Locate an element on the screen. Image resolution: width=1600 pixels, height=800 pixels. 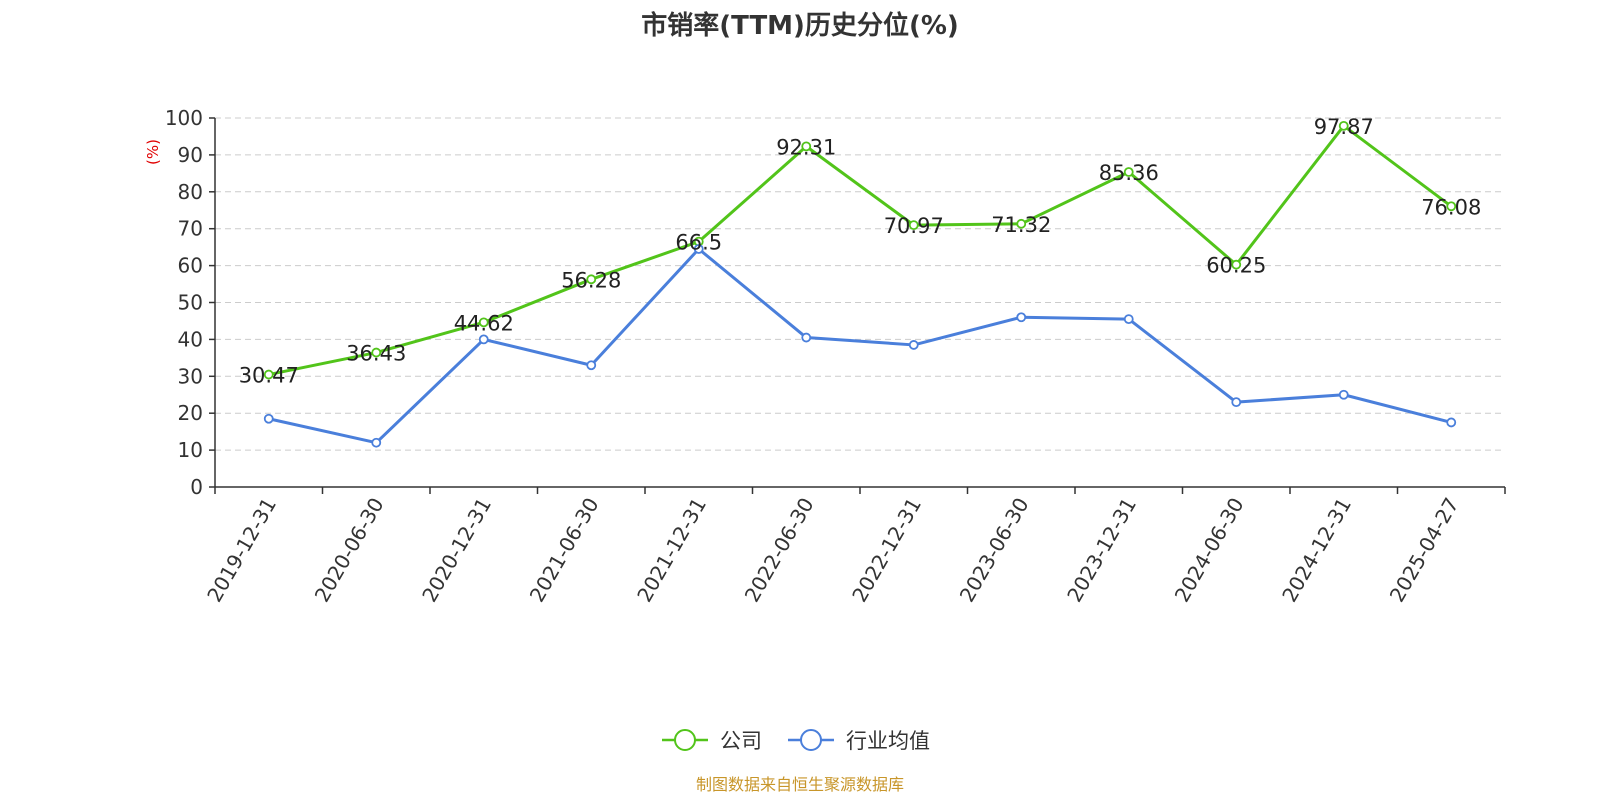
x-tick-label: 2023-06-30 is located at coordinates (994, 550).